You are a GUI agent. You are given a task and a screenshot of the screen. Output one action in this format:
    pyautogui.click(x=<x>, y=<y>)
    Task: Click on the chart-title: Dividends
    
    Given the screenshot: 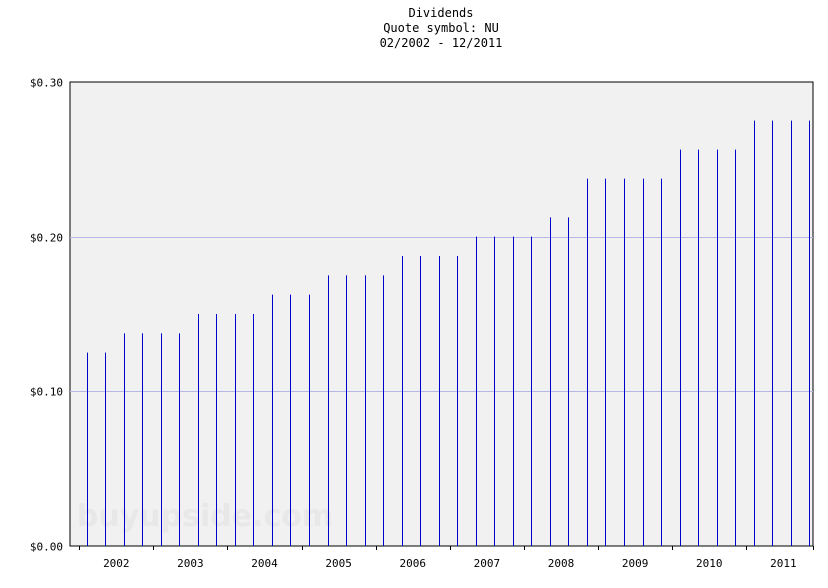 What is the action you would take?
    pyautogui.click(x=441, y=13)
    